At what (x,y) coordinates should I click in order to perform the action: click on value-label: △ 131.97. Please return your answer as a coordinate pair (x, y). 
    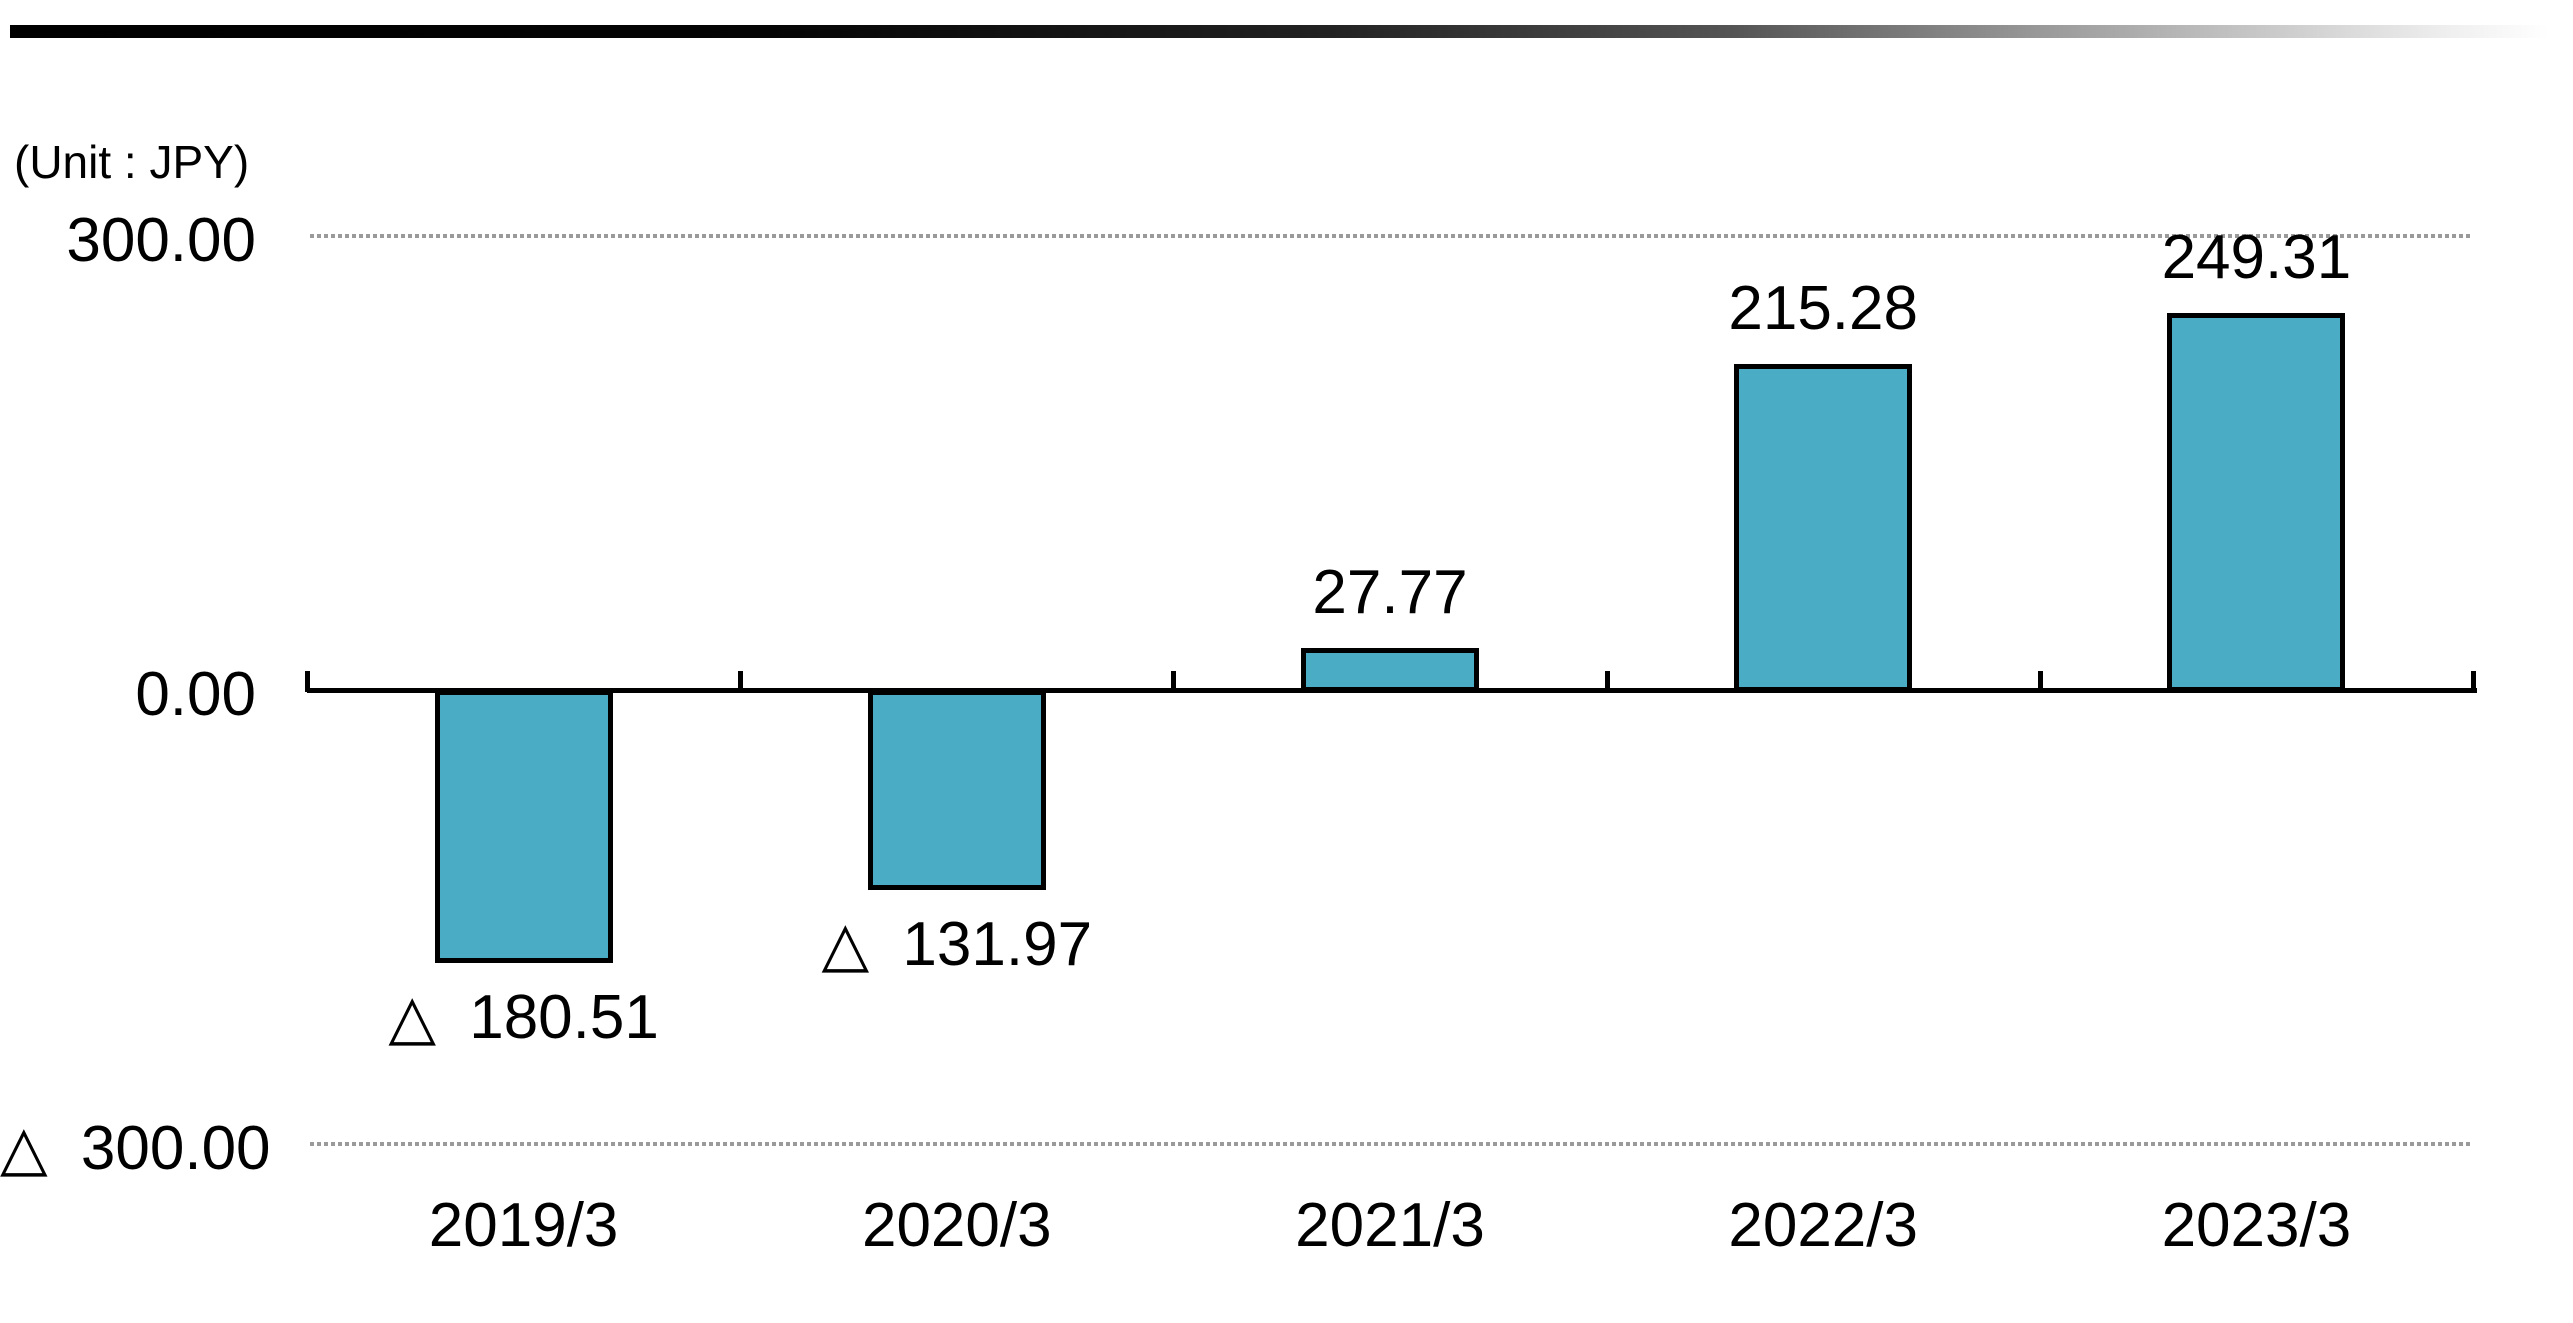
    Looking at the image, I should click on (957, 944).